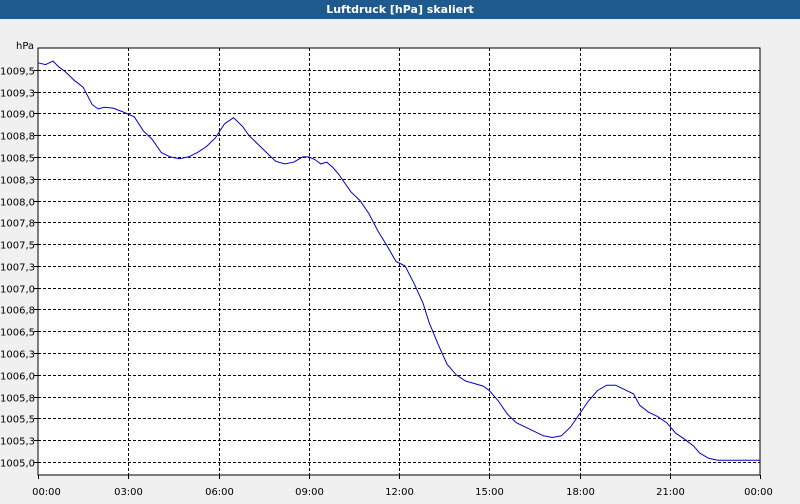 The width and height of the screenshot is (800, 504). What do you see at coordinates (17, 290) in the screenshot?
I see `y-tick-label: 1007,0` at bounding box center [17, 290].